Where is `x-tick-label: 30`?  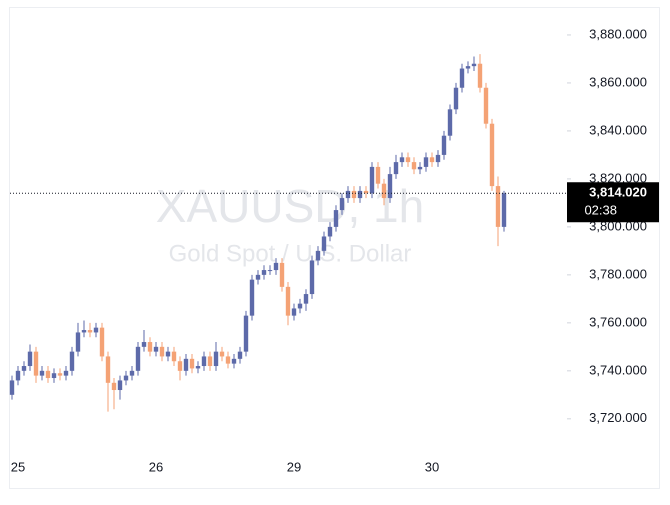 x-tick-label: 30 is located at coordinates (432, 466).